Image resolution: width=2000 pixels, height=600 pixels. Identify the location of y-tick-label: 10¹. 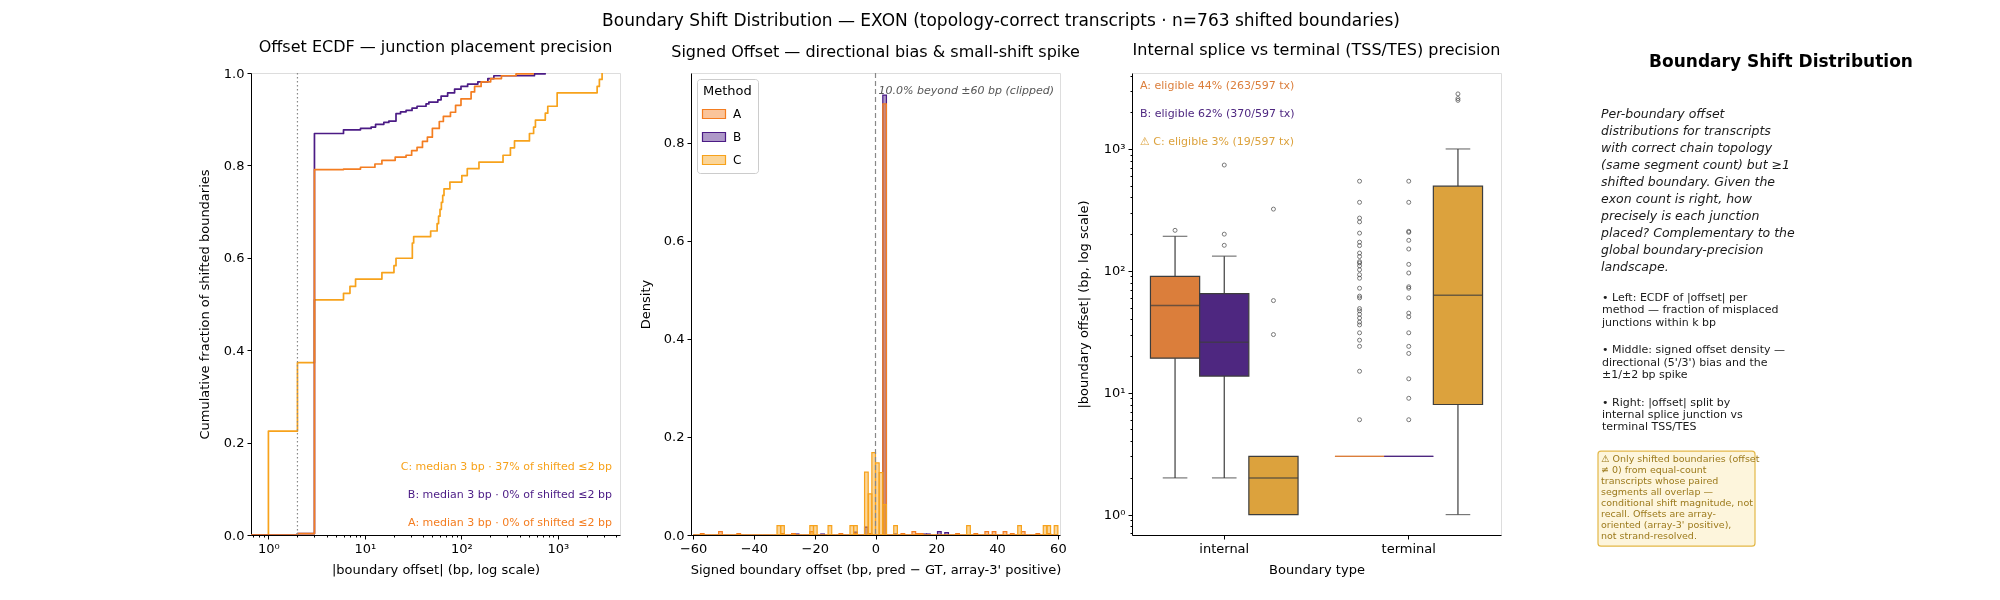
(1114, 393).